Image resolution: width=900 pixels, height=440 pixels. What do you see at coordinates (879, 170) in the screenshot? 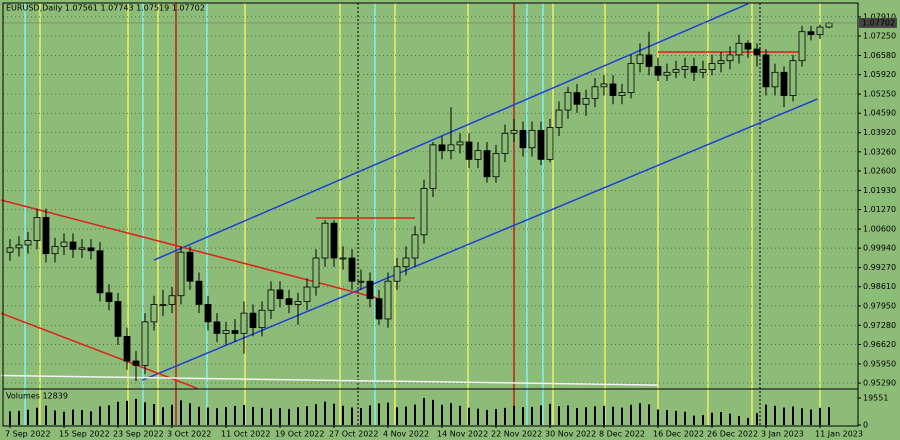
I see `y-tick-label: 1.02600` at bounding box center [879, 170].